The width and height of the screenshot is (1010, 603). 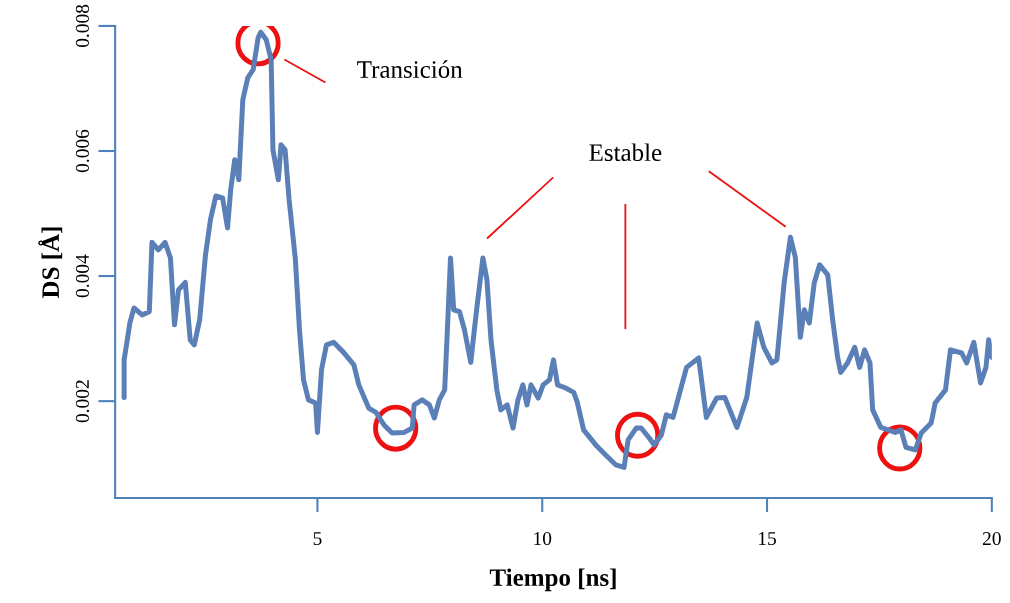 What do you see at coordinates (82, 401) in the screenshot?
I see `y-tick-label: 0.002` at bounding box center [82, 401].